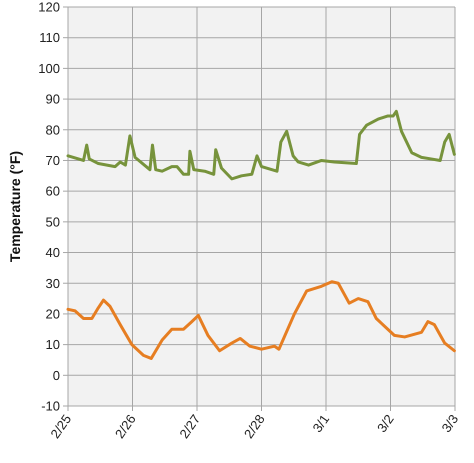  What do you see at coordinates (15, 206) in the screenshot?
I see `y-axis-title: Temperature (°F)` at bounding box center [15, 206].